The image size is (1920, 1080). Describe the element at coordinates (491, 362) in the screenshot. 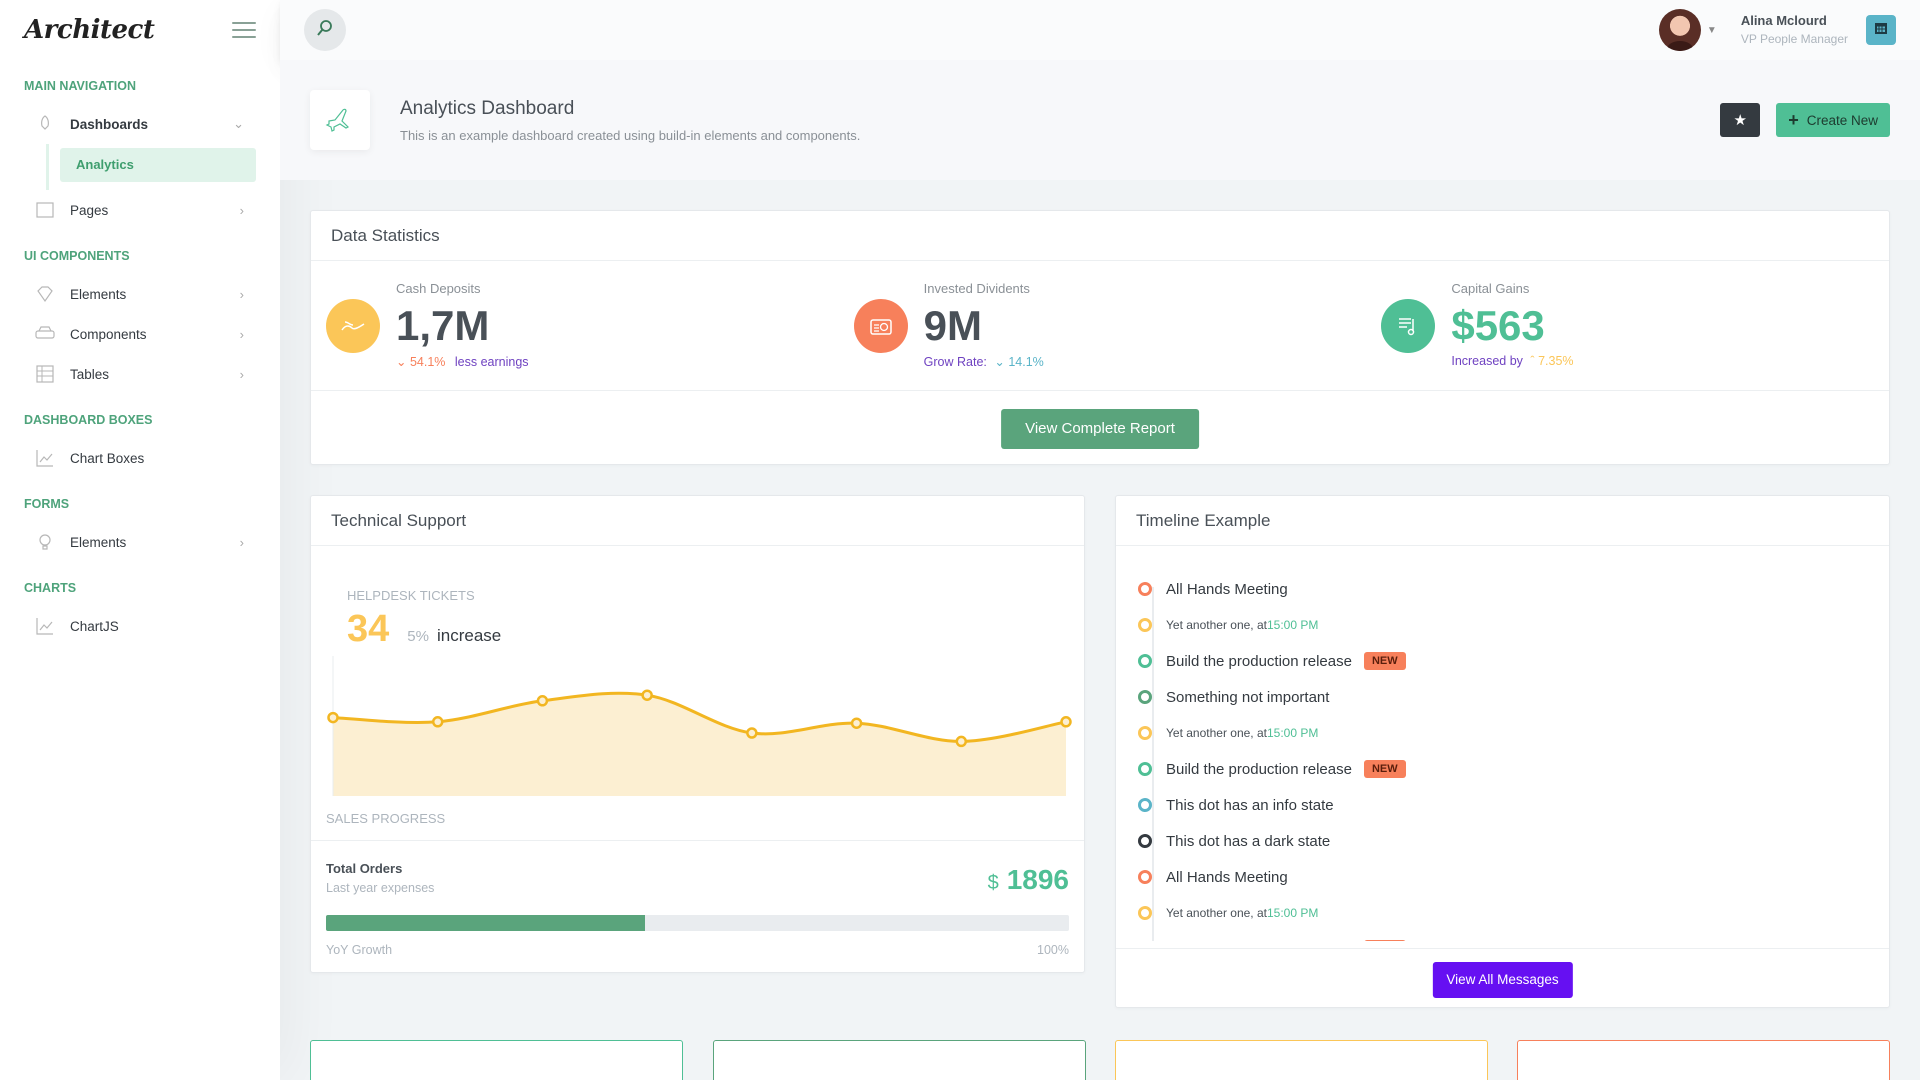

I see `stat-note: less earnings` at that location.